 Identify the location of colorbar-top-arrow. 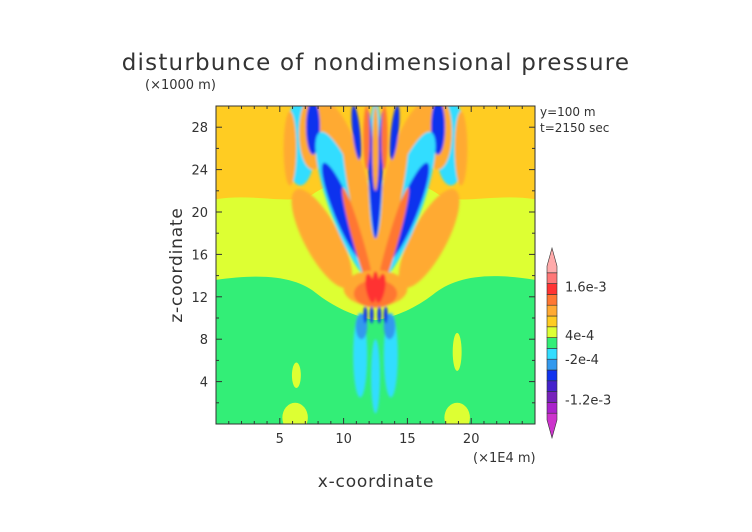
(552, 260).